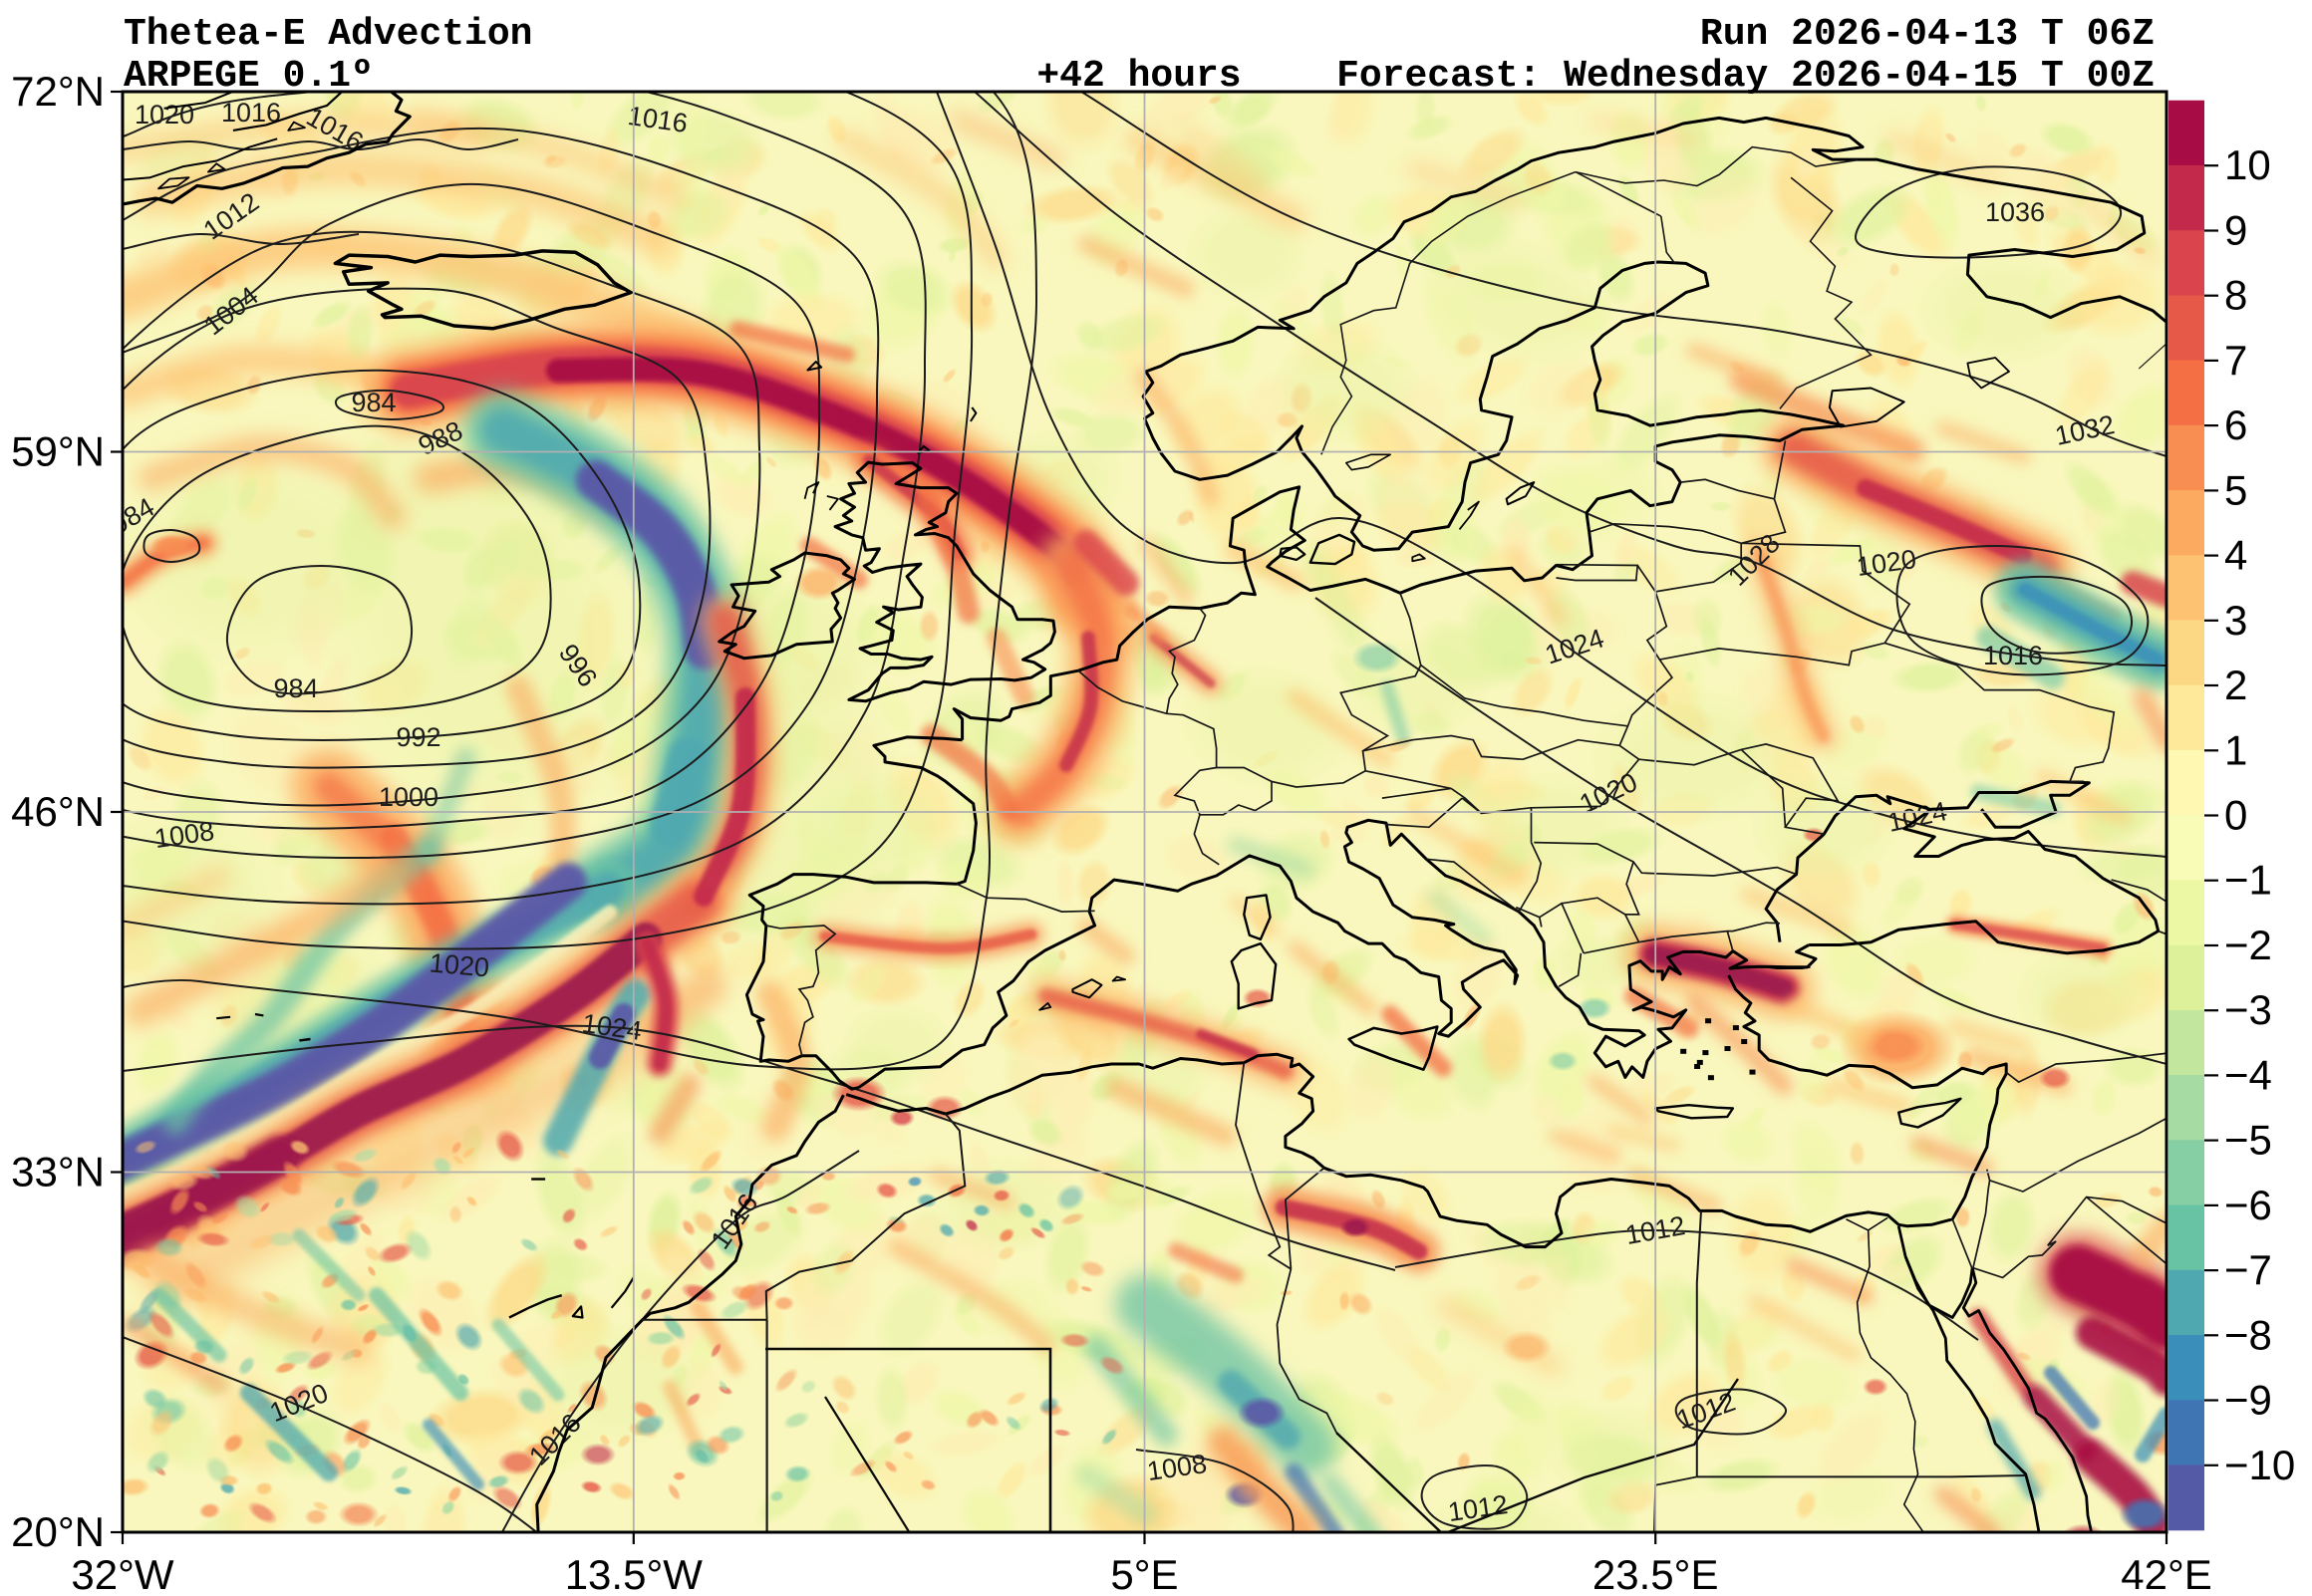 This screenshot has height=1596, width=2312. I want to click on svg-text: 8, so click(2235, 295).